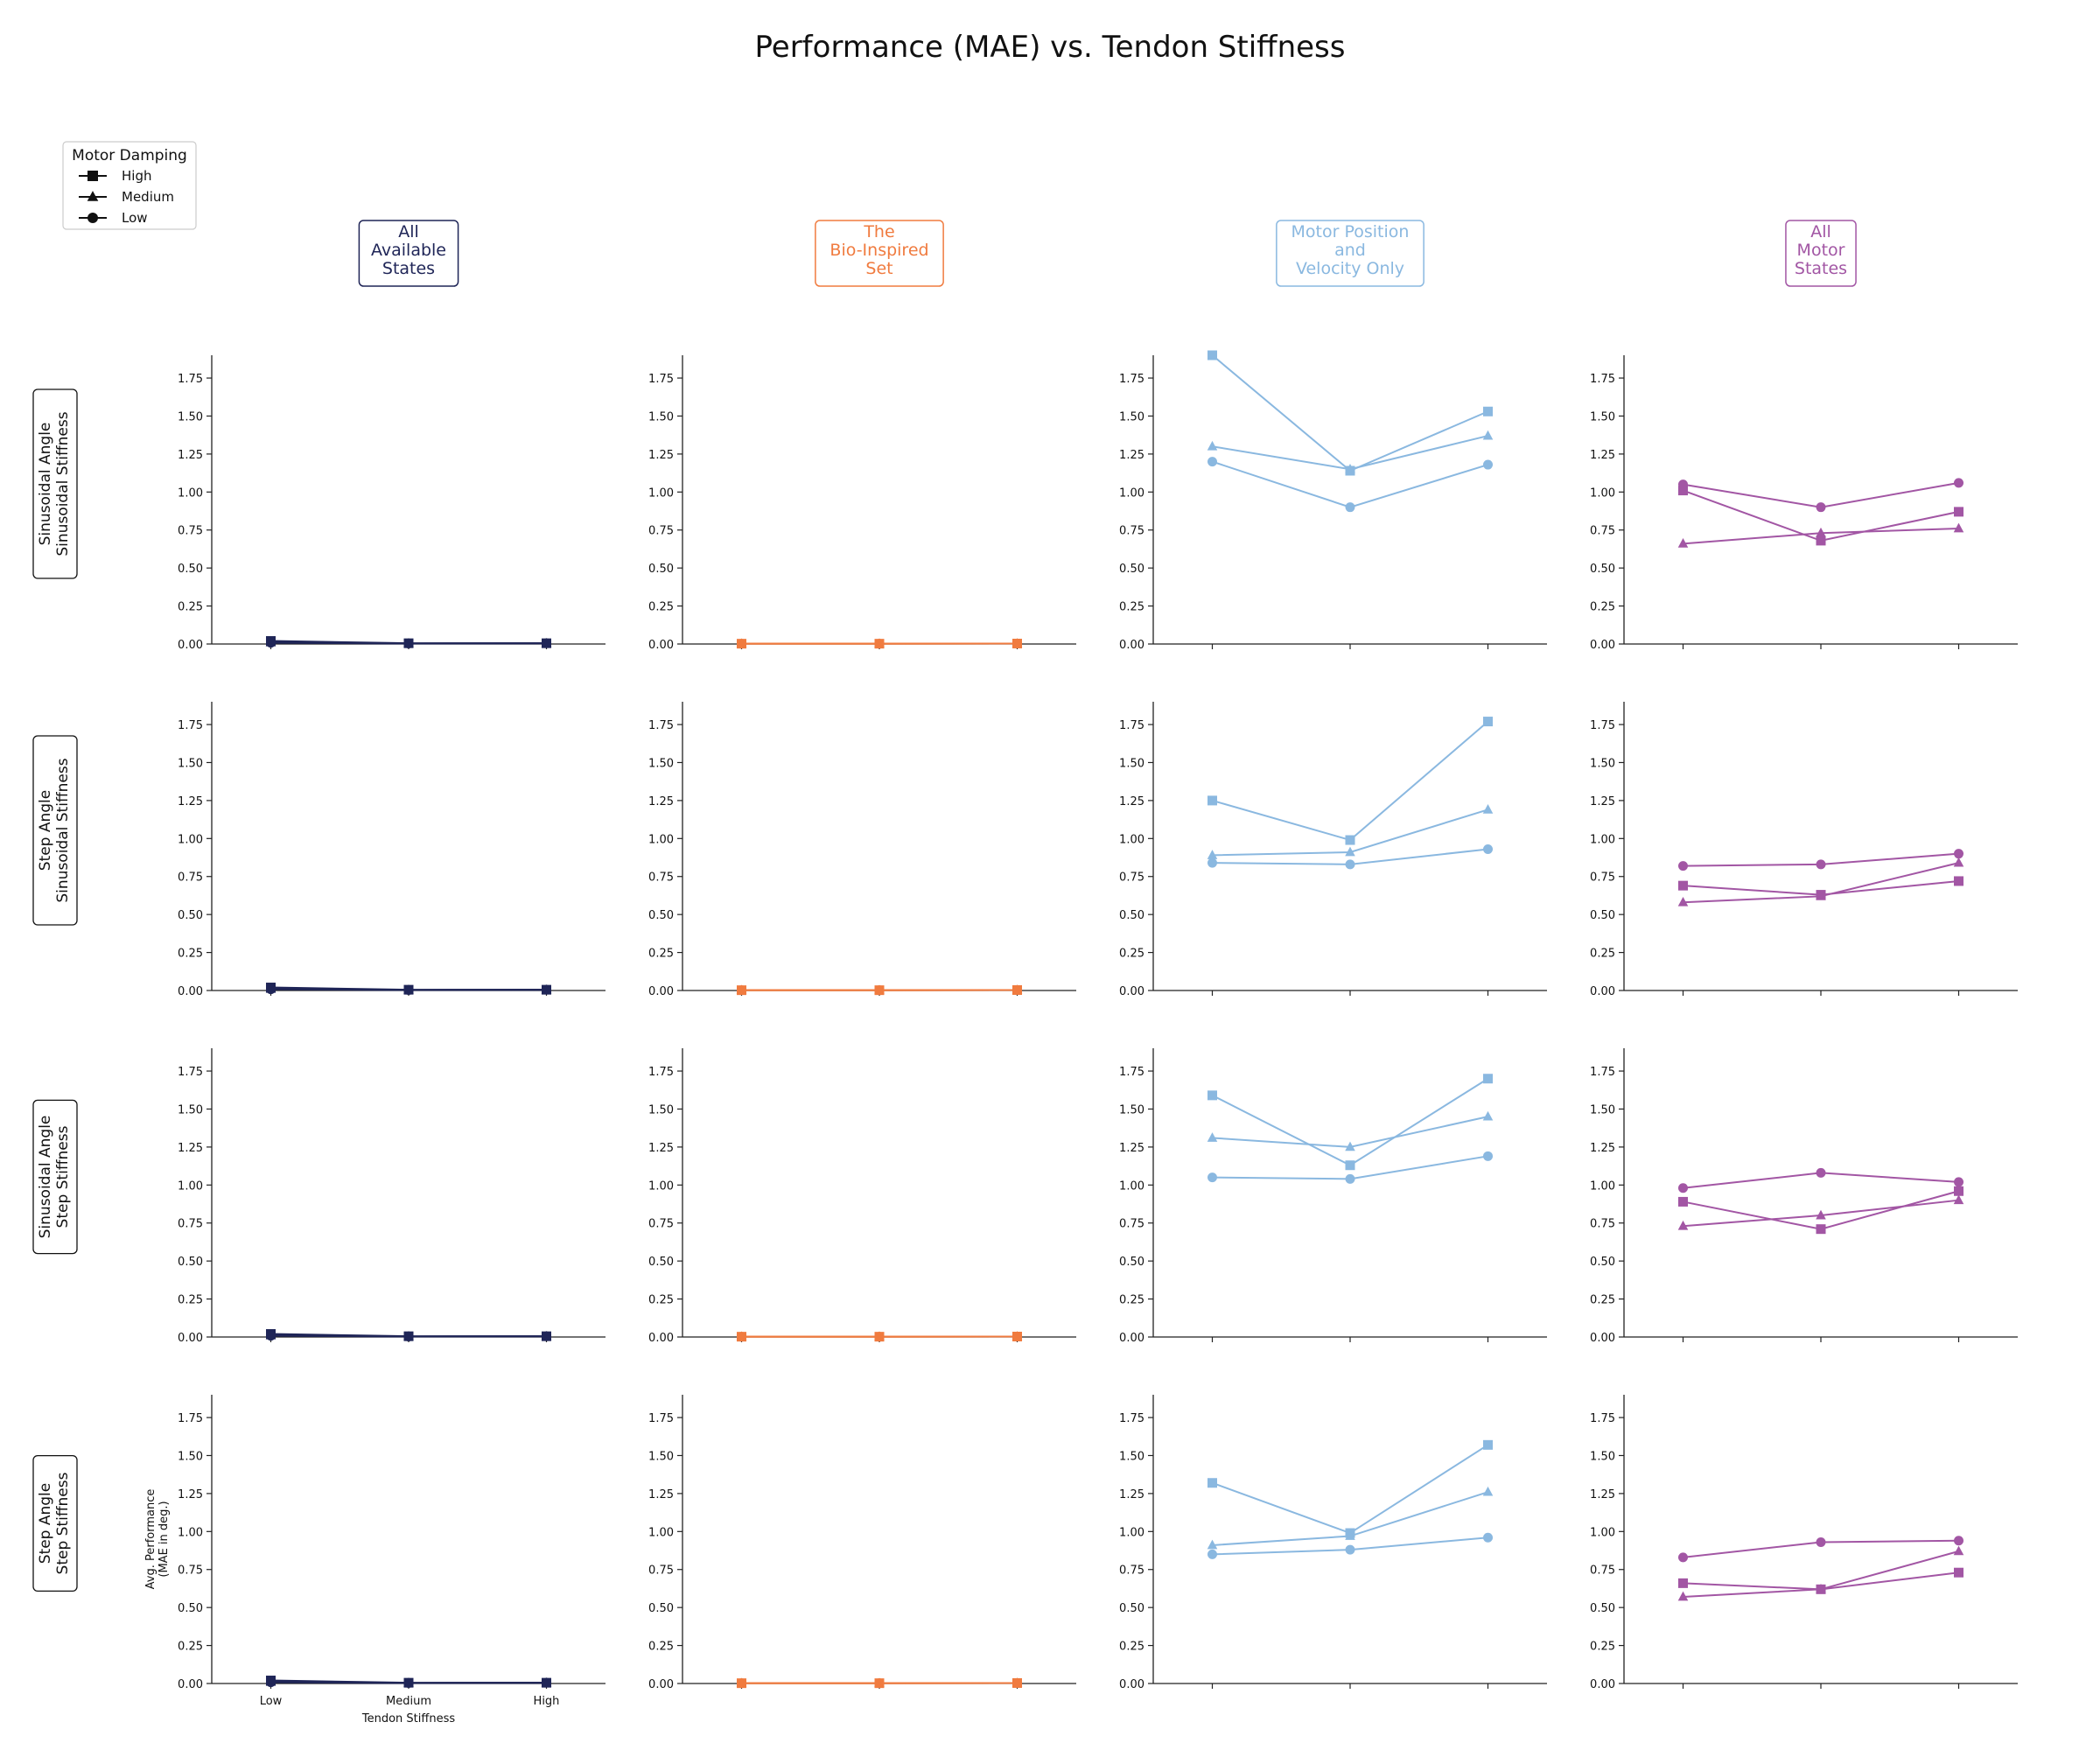  Describe the element at coordinates (862, 1196) in the screenshot. I see `panel-r3-c2: 0.00 0.25 0.50 0.75 1.00 1.25 1.50 1.75` at that location.